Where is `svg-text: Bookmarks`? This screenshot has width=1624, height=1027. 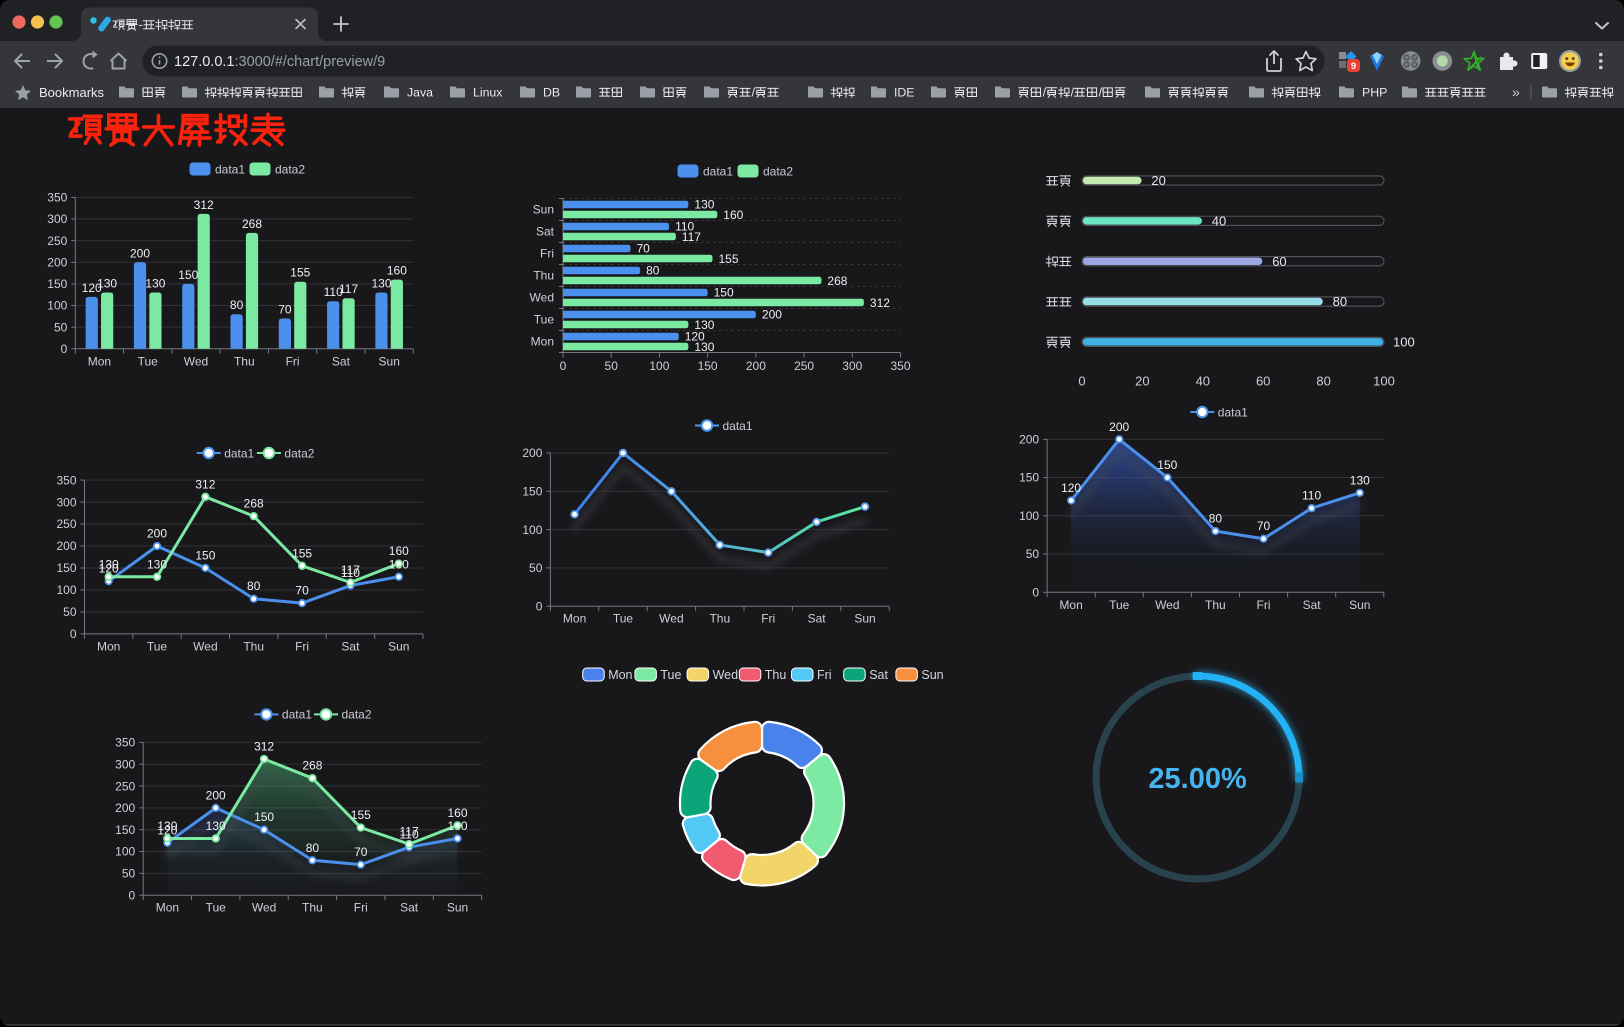 svg-text: Bookmarks is located at coordinates (72, 92).